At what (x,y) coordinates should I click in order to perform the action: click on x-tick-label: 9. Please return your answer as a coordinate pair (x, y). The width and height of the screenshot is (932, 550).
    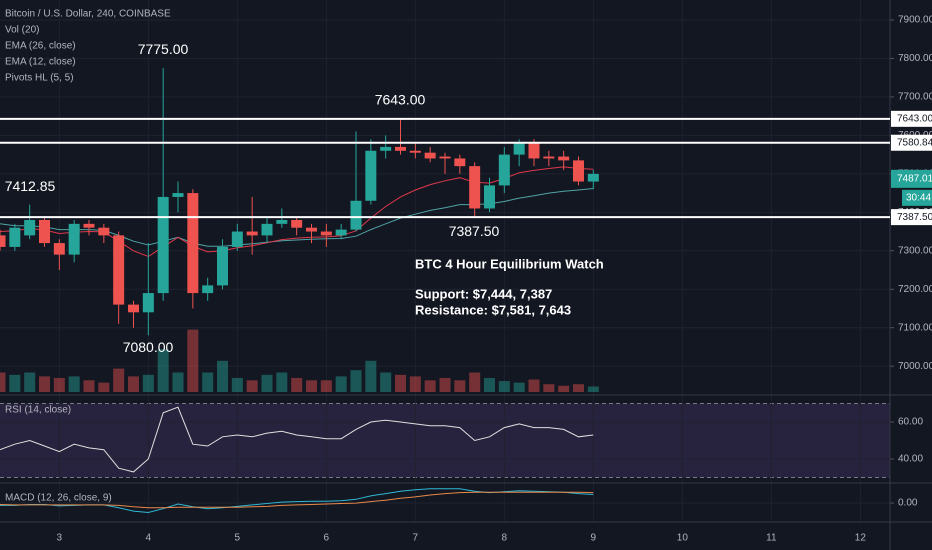
    Looking at the image, I should click on (594, 538).